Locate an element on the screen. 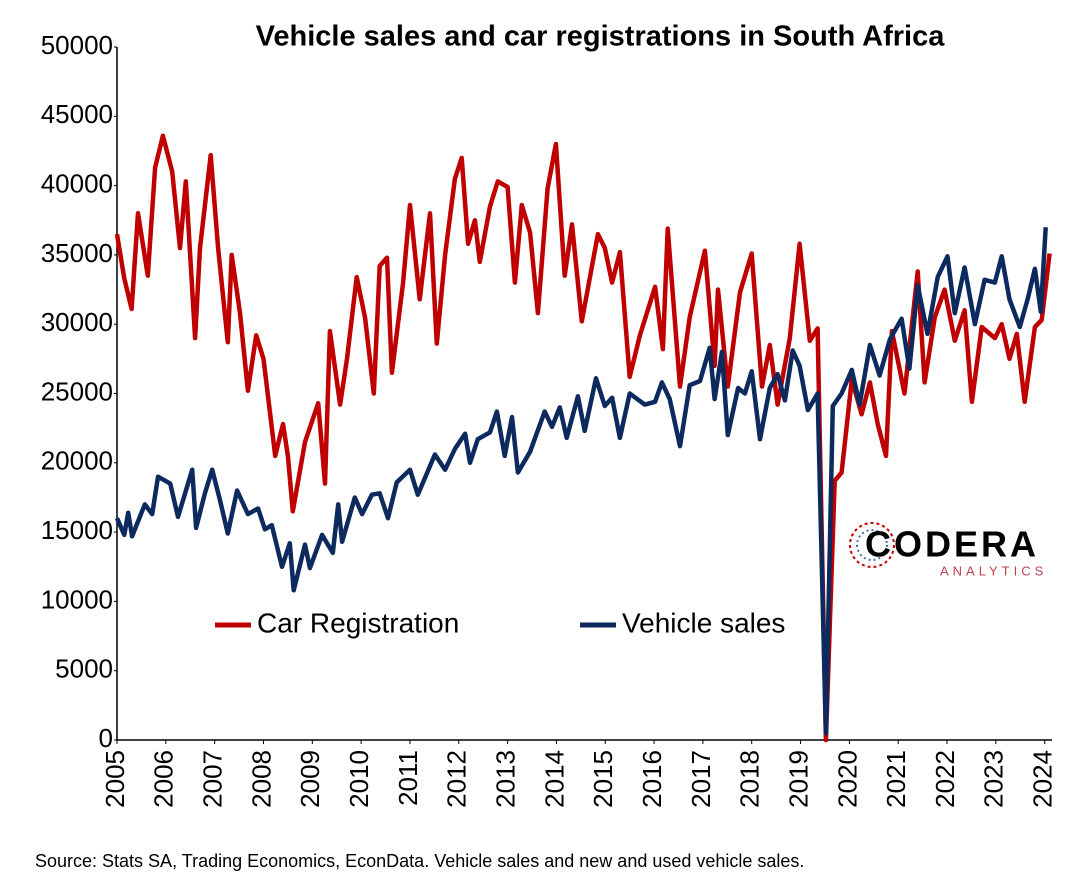 The image size is (1080, 891). y-tick-label: 10000 is located at coordinates (77, 599).